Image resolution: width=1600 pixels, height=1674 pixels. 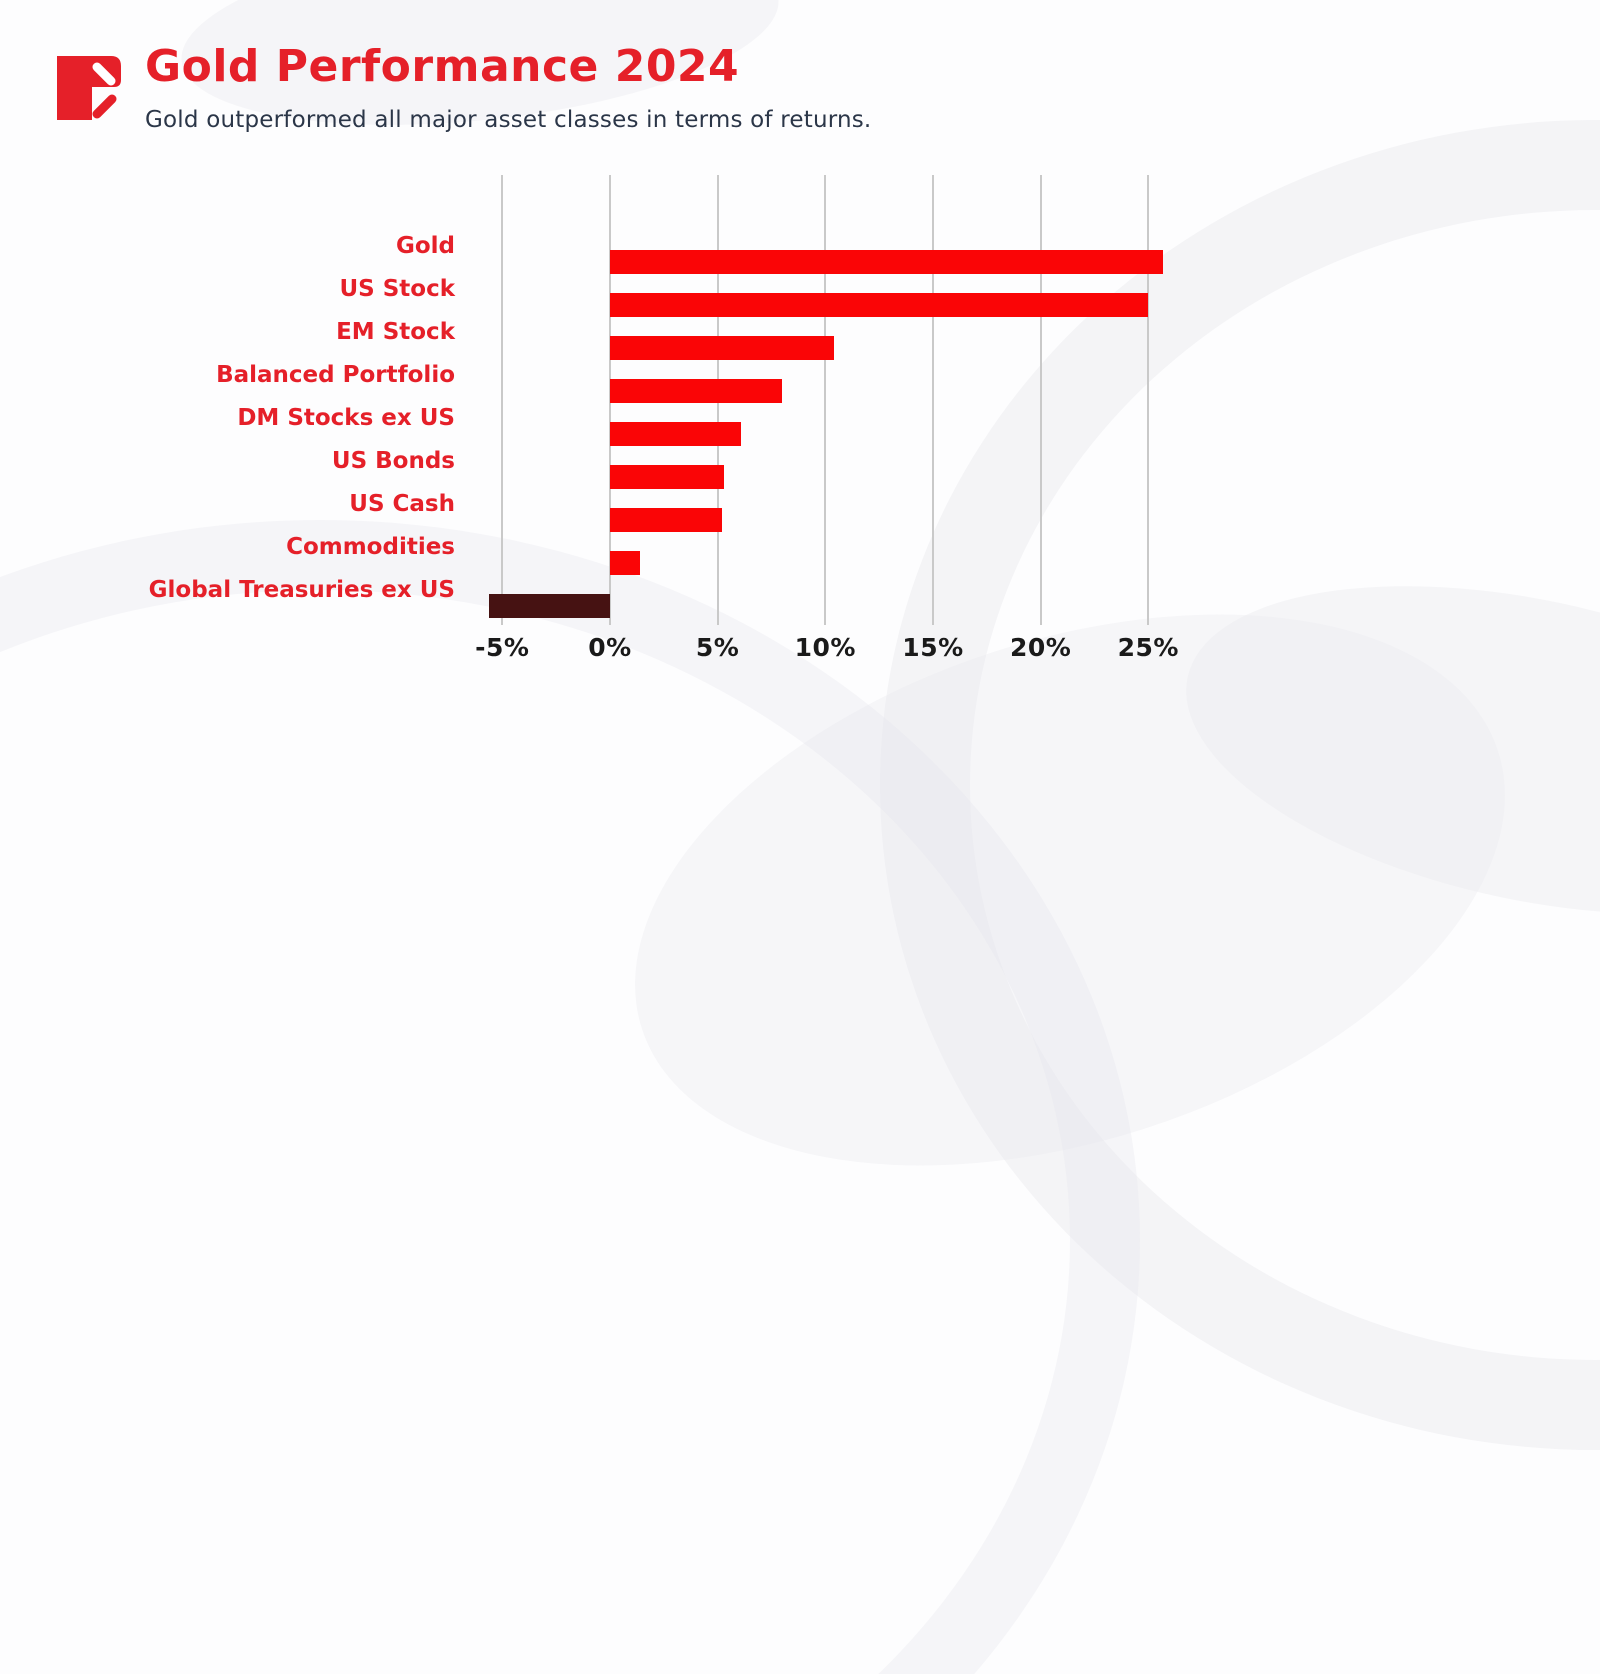 I want to click on category-label: EM Stock, so click(x=395, y=332).